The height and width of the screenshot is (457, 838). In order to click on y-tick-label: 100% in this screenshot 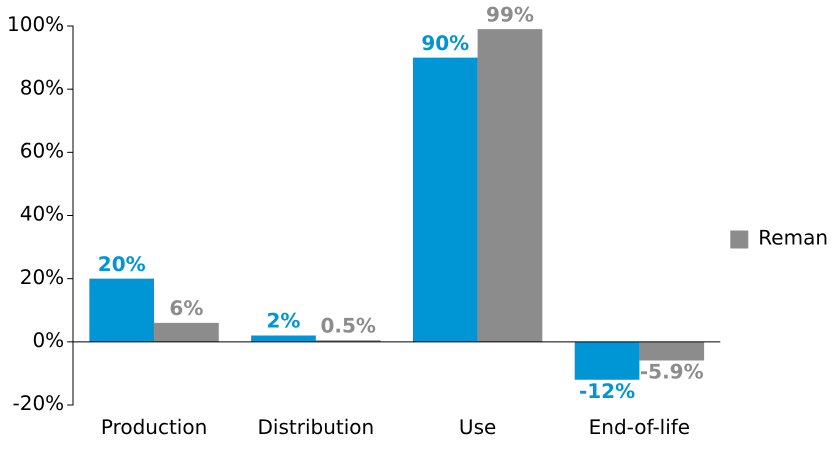, I will do `click(35, 24)`.